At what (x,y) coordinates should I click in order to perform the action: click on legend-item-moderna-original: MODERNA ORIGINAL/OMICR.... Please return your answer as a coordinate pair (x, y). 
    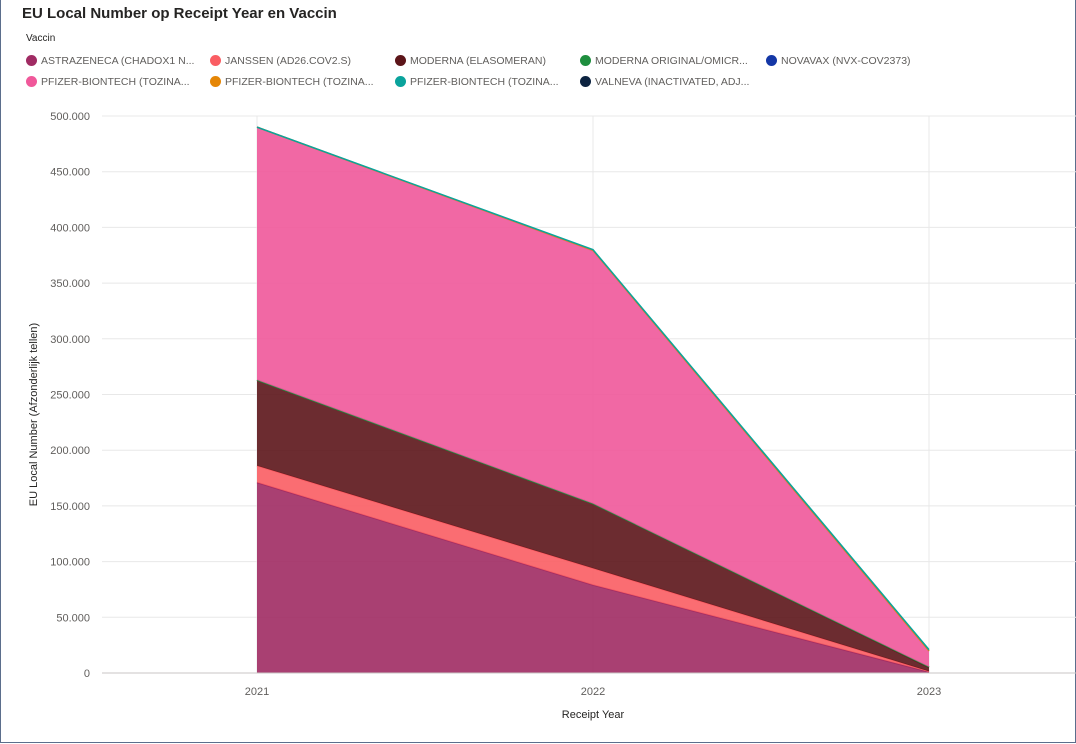
    Looking at the image, I should click on (668, 61).